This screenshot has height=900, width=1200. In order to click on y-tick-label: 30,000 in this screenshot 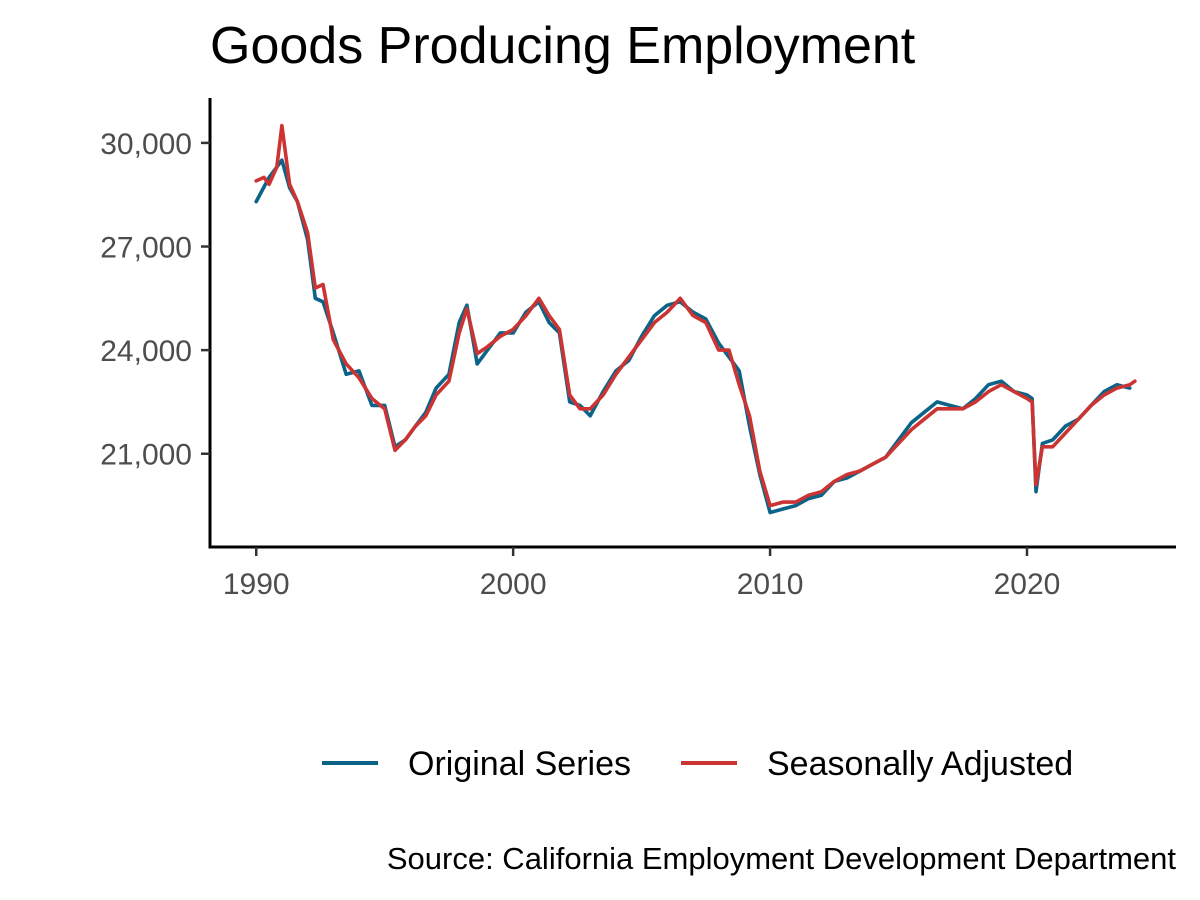, I will do `click(146, 144)`.